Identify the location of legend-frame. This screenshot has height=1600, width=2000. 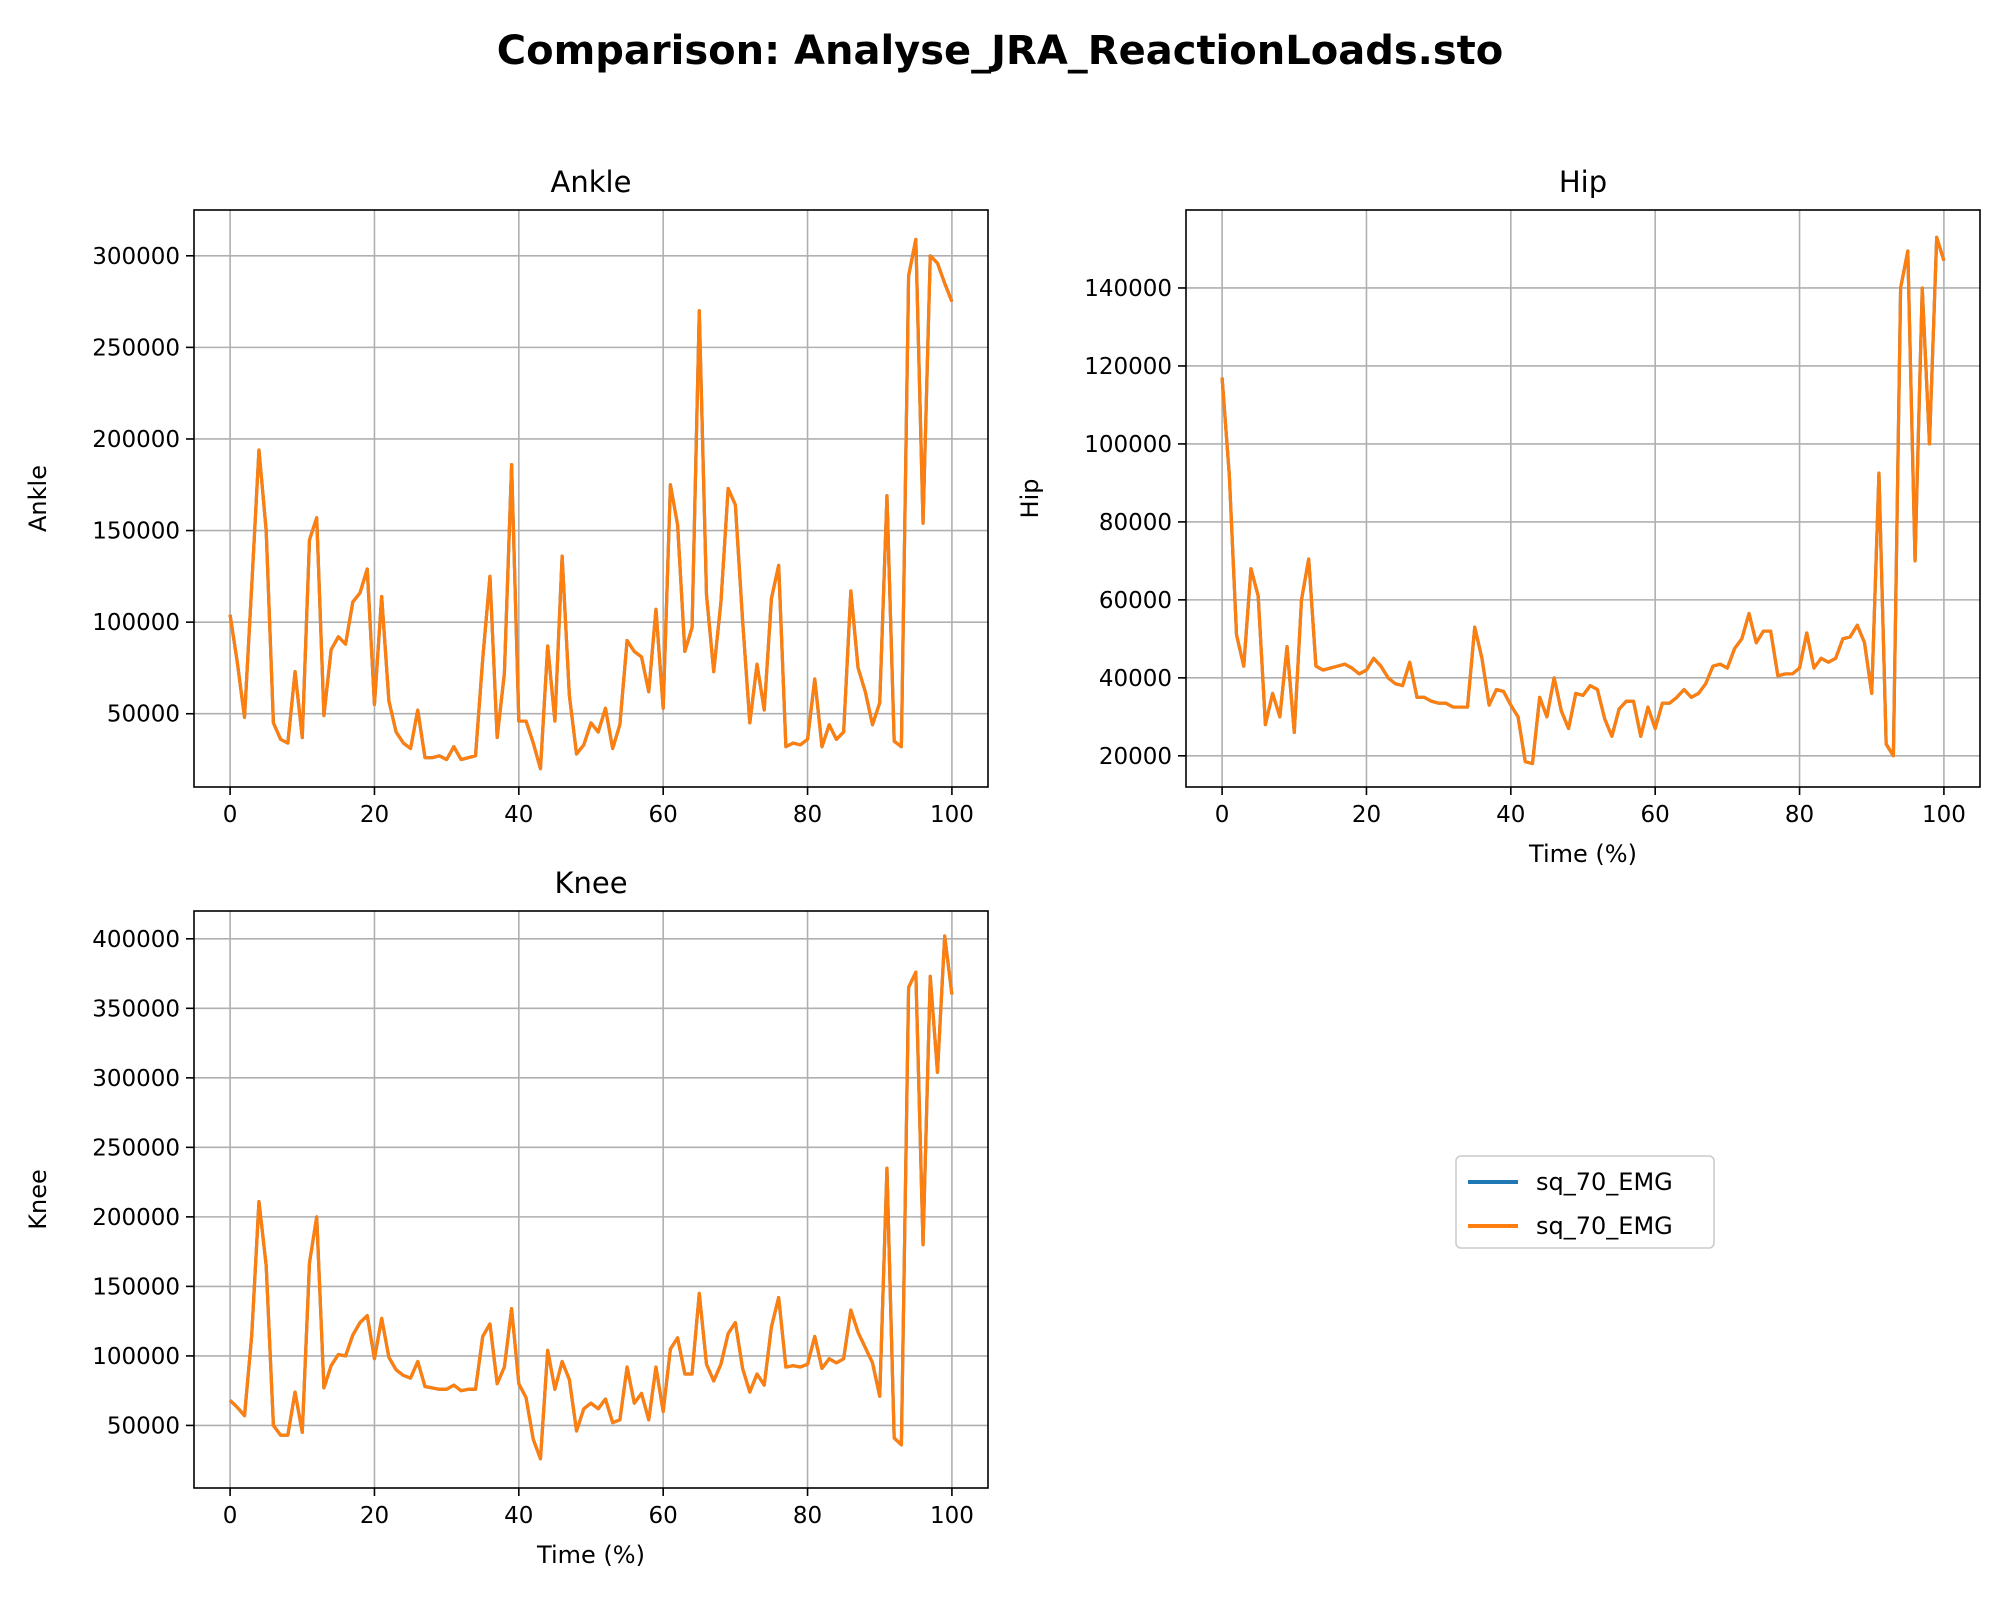
(1585, 1202).